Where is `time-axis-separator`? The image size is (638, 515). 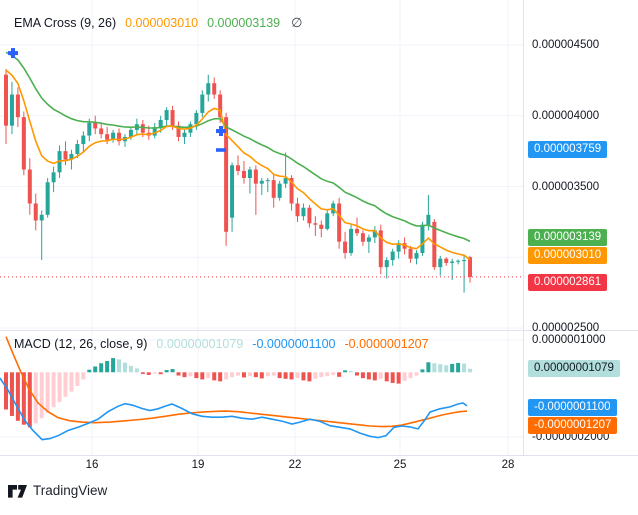 time-axis-separator is located at coordinates (319, 455).